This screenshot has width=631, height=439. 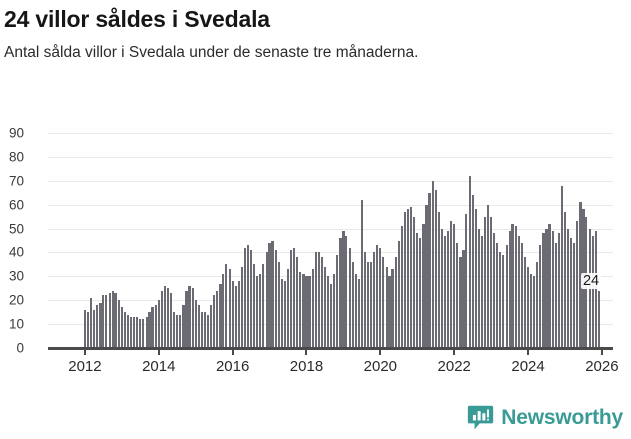 What do you see at coordinates (306, 366) in the screenshot?
I see `x-axis-tick-label: 2018` at bounding box center [306, 366].